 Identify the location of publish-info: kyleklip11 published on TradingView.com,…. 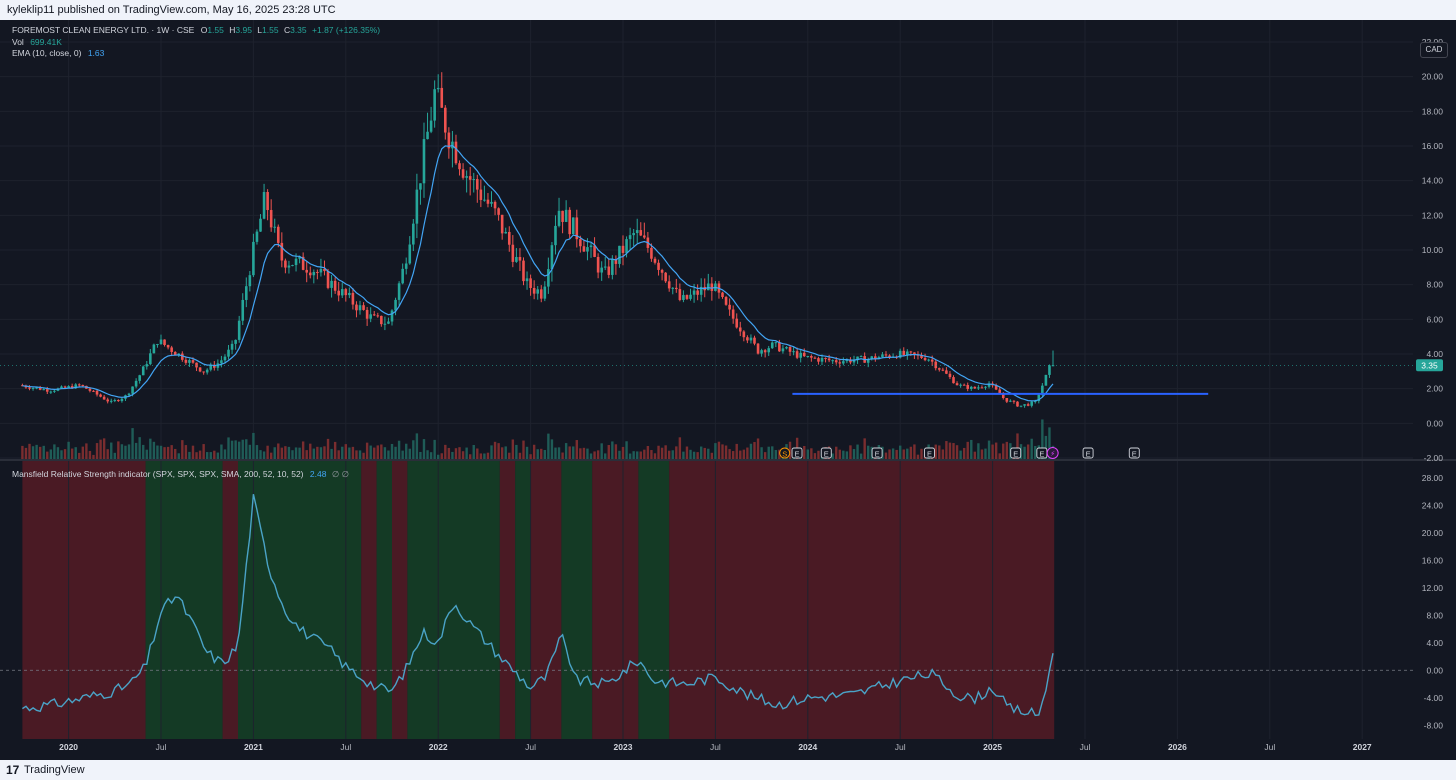
(171, 10).